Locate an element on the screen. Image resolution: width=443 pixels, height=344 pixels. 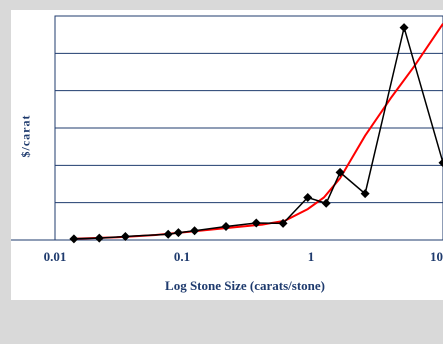
x-tick-label: 1 is located at coordinates (311, 257).